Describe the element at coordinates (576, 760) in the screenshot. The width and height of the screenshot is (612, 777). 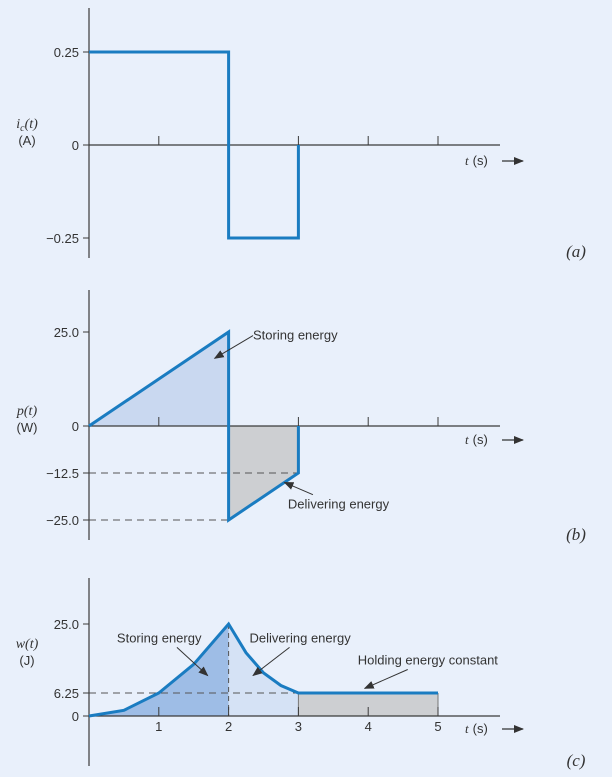
I see `panel-label: (c)` at that location.